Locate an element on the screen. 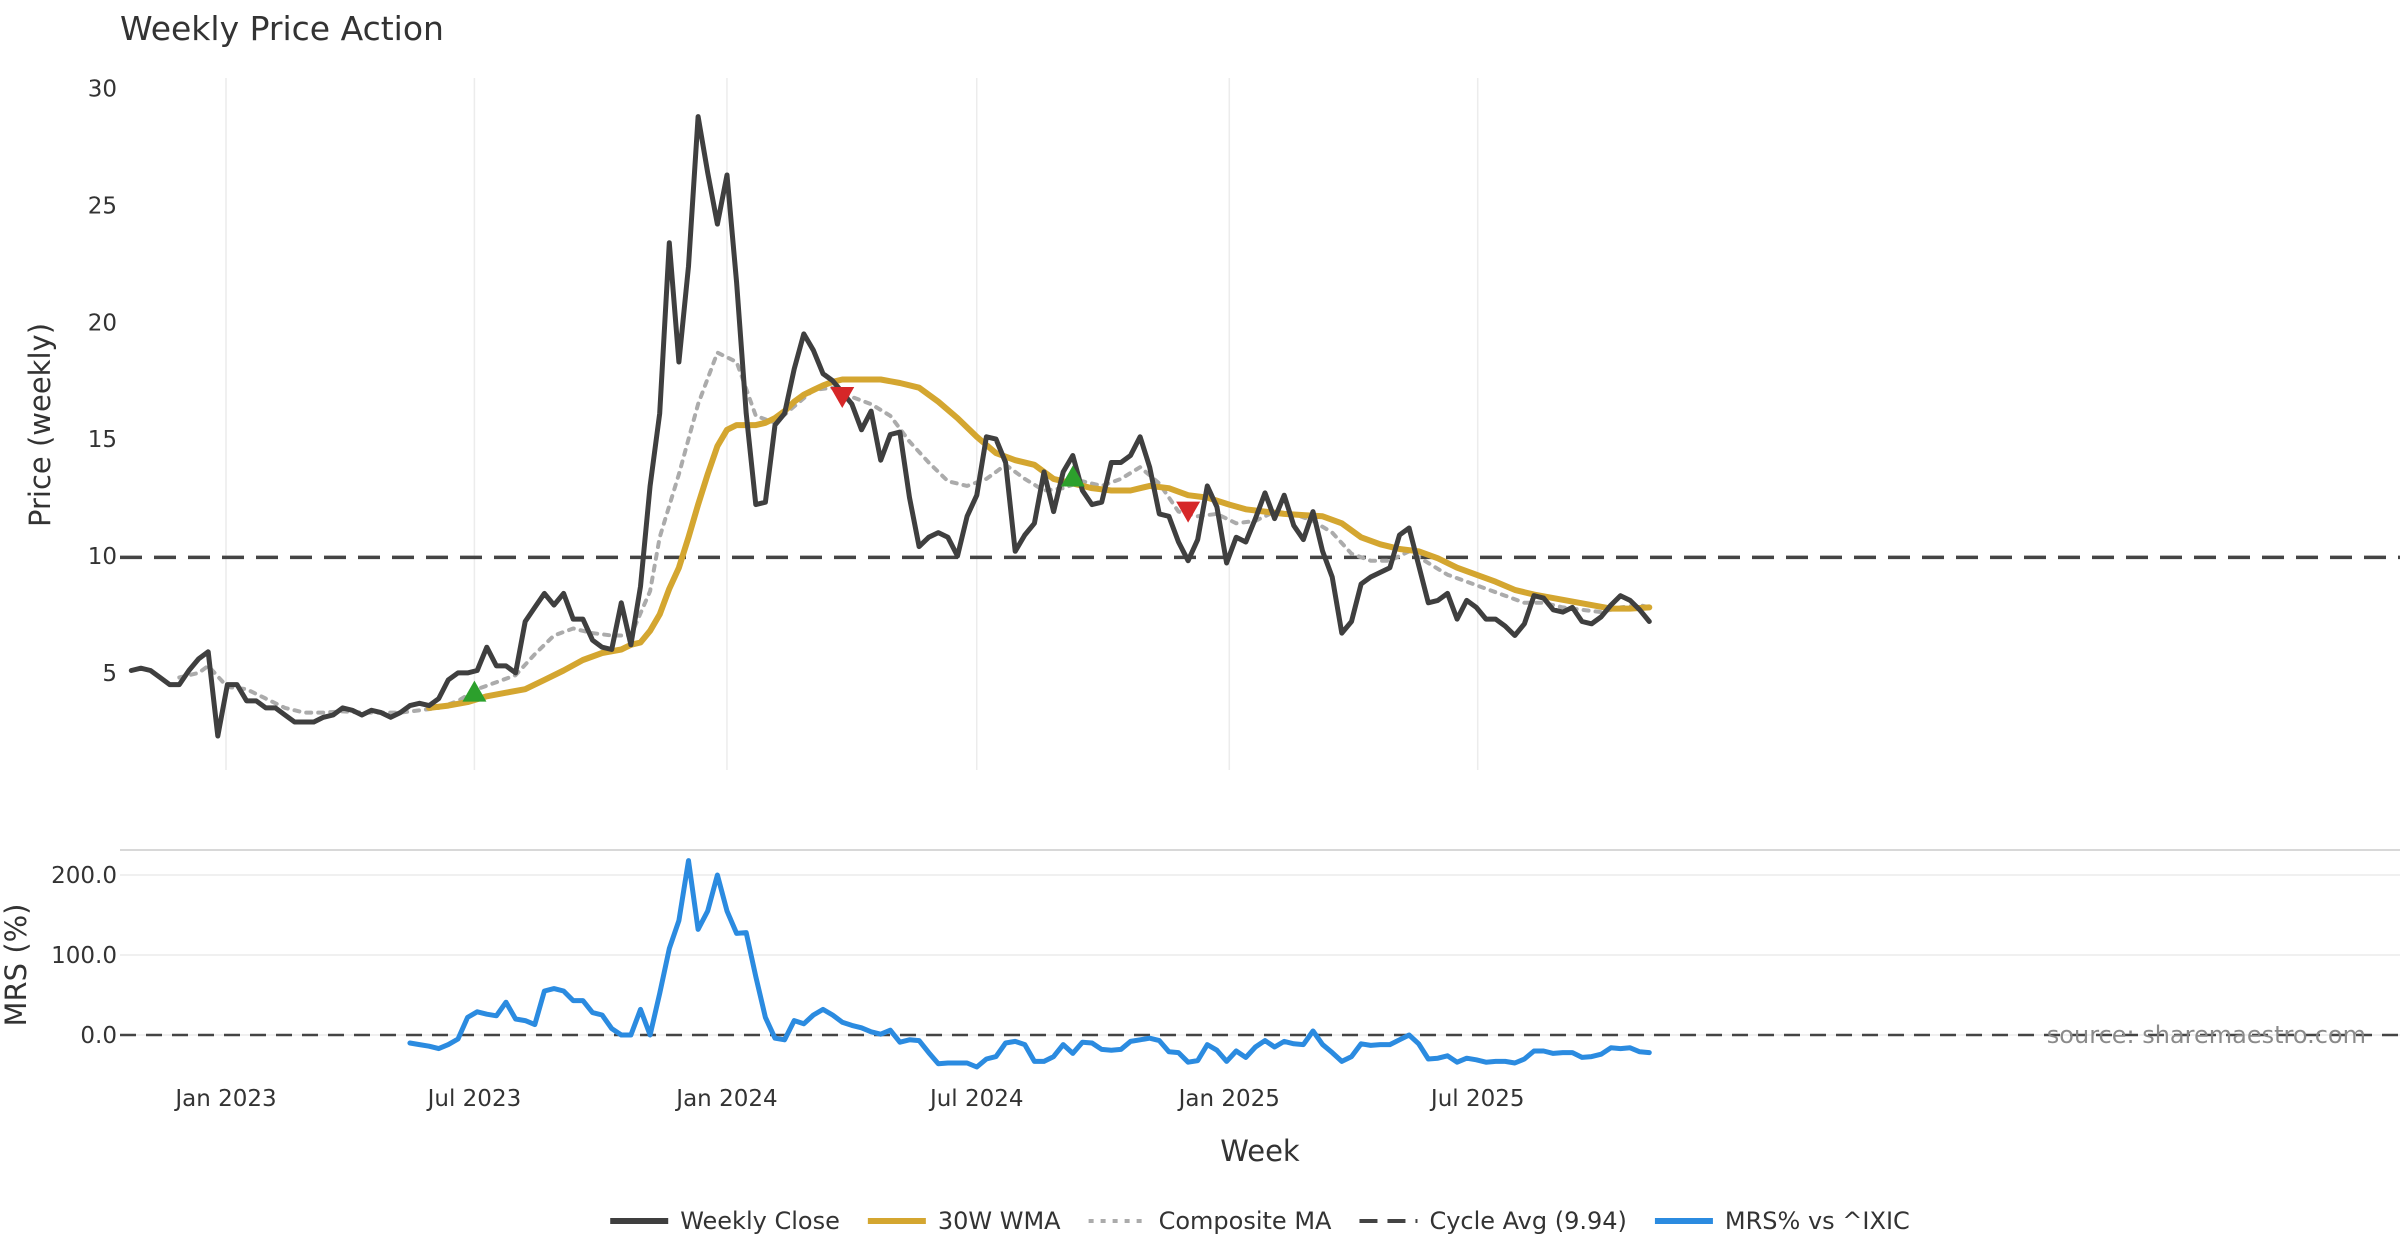 This screenshot has height=1260, width=2400. x-tick-label: Jul 2024 is located at coordinates (976, 1099).